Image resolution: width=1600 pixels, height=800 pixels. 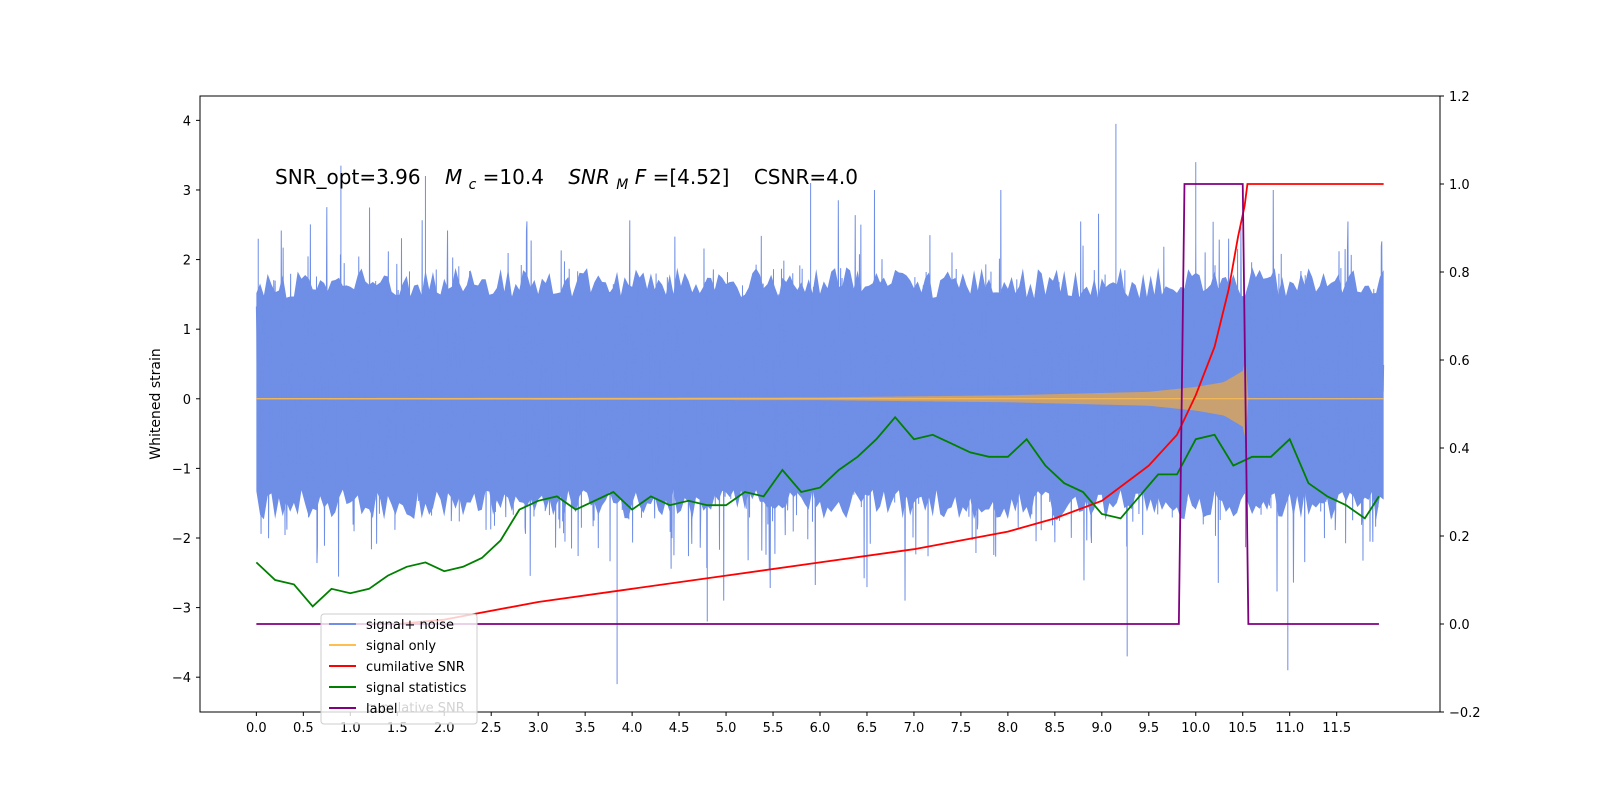 What do you see at coordinates (538, 728) in the screenshot?
I see `x-tick-label: 3.0` at bounding box center [538, 728].